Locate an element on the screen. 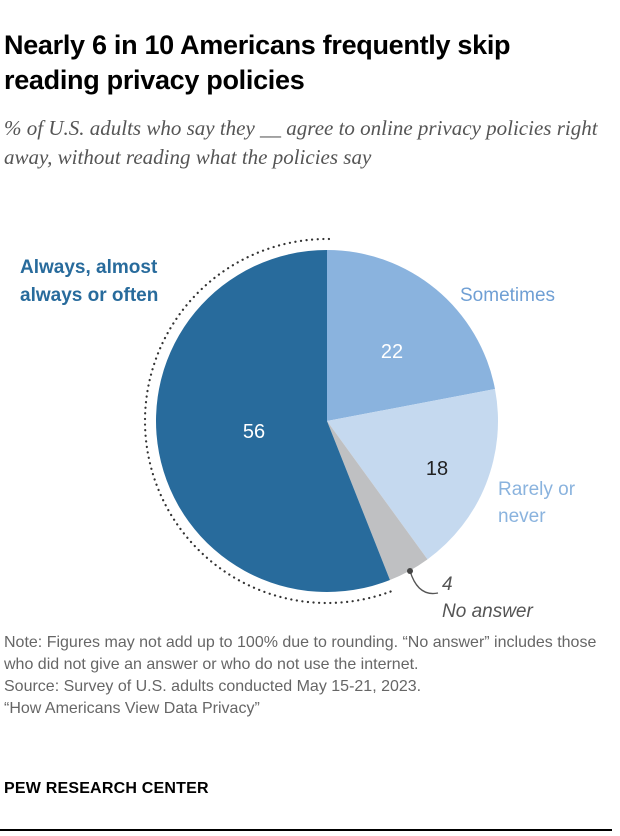  value-rarely: 18 is located at coordinates (437, 469).